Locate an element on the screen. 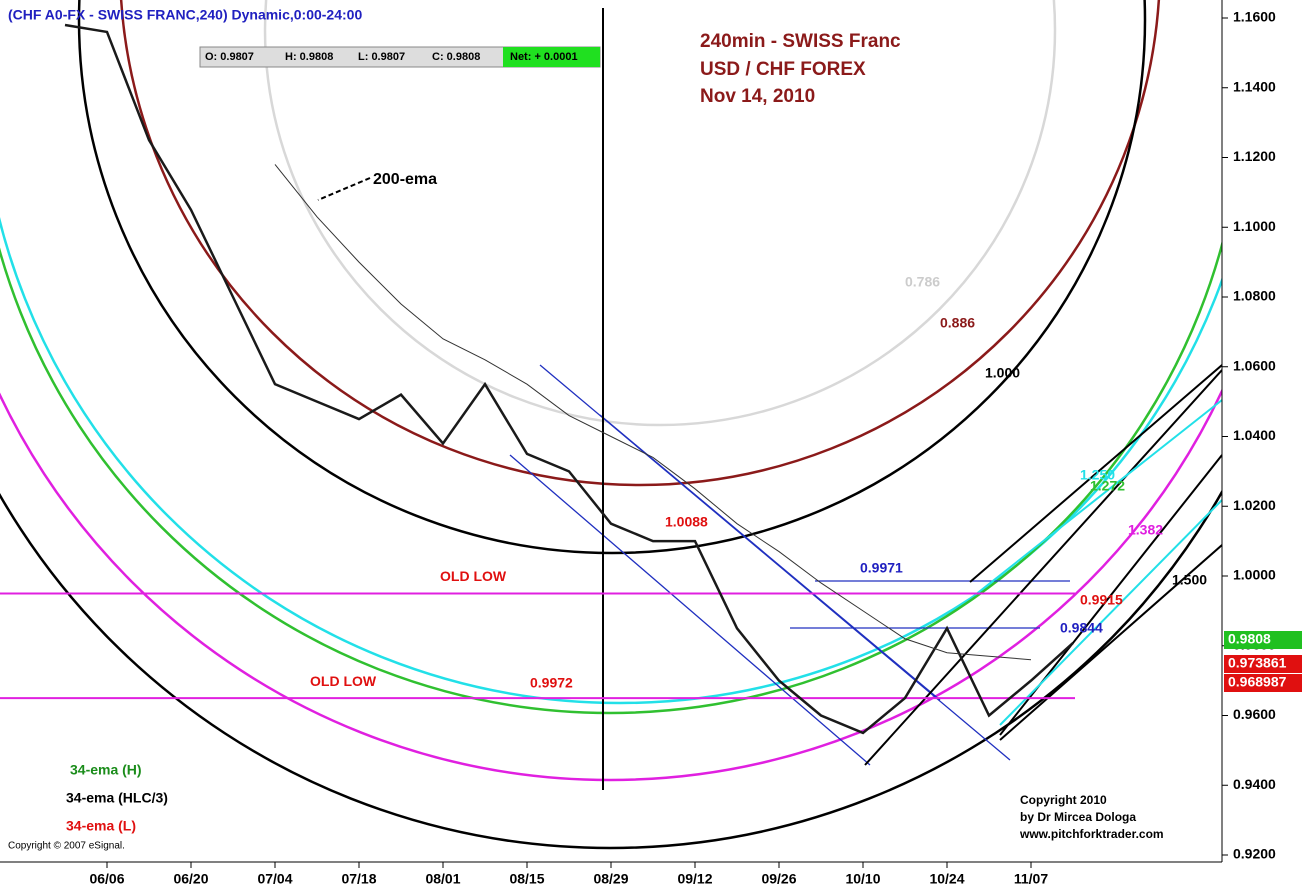 The height and width of the screenshot is (895, 1305). y-tick-label: 1.1400 is located at coordinates (1254, 86).